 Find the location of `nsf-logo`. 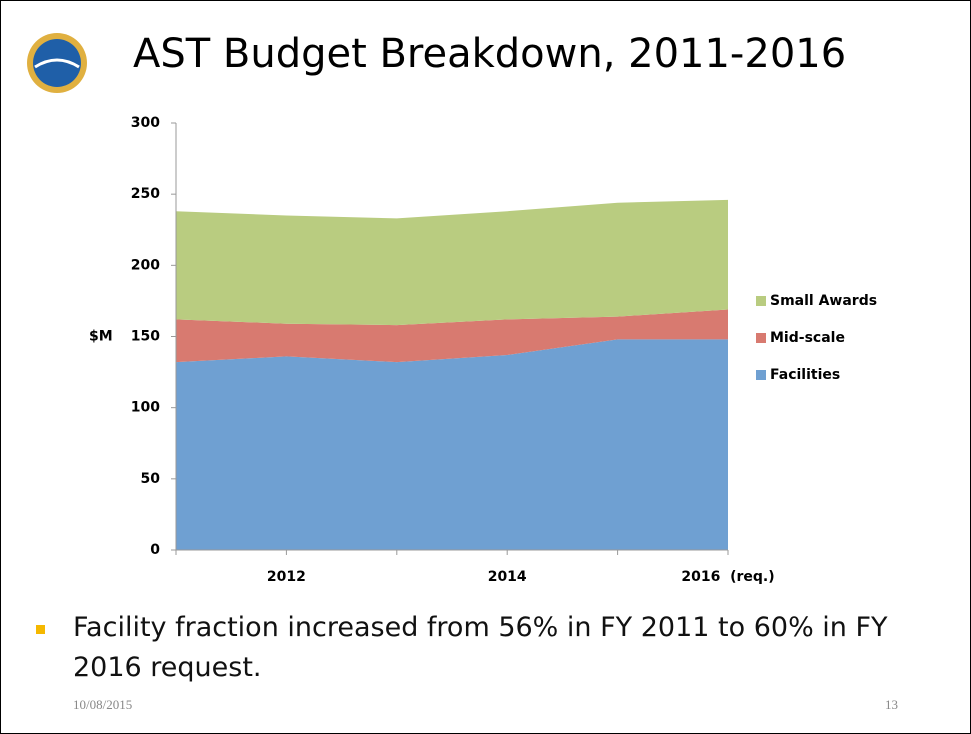

nsf-logo is located at coordinates (57, 63).